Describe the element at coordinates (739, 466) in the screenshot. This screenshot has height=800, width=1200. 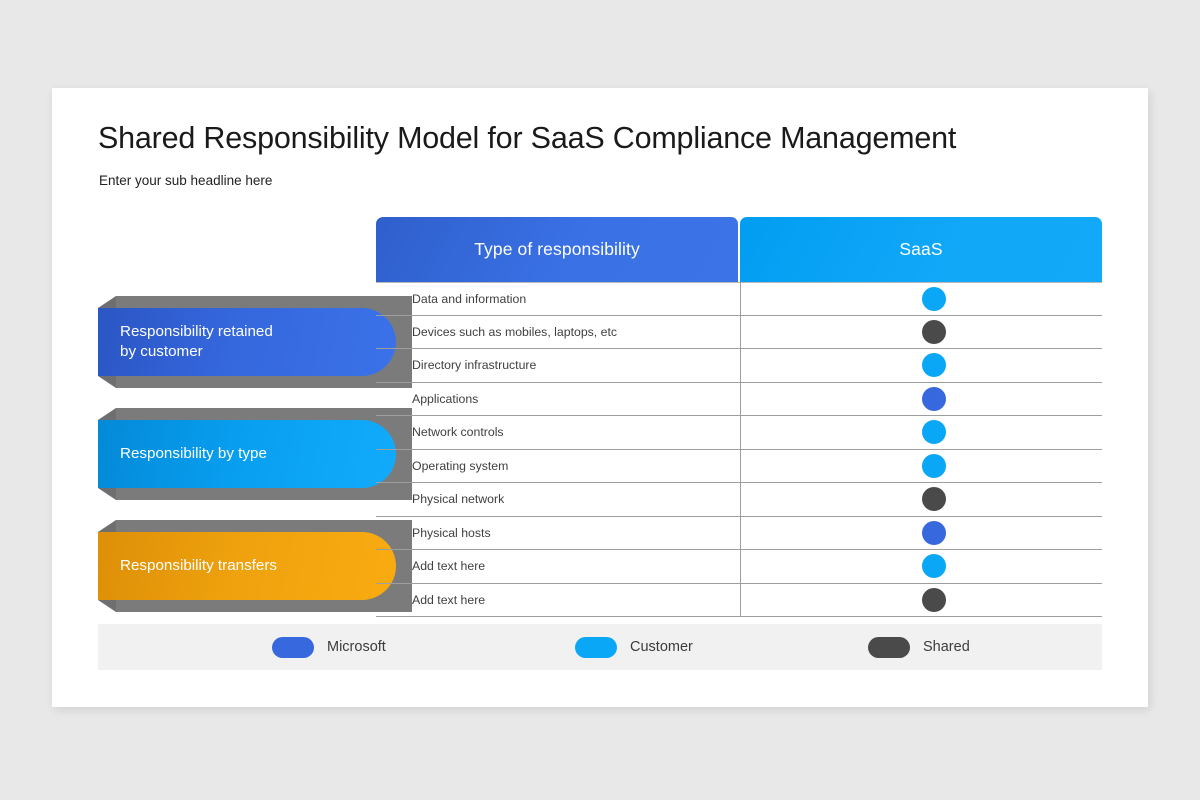
I see `table-row: Operating system` at that location.